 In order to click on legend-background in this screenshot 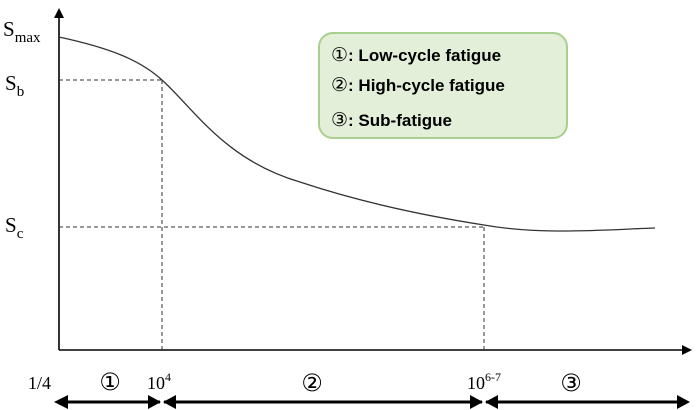, I will do `click(443, 85)`.